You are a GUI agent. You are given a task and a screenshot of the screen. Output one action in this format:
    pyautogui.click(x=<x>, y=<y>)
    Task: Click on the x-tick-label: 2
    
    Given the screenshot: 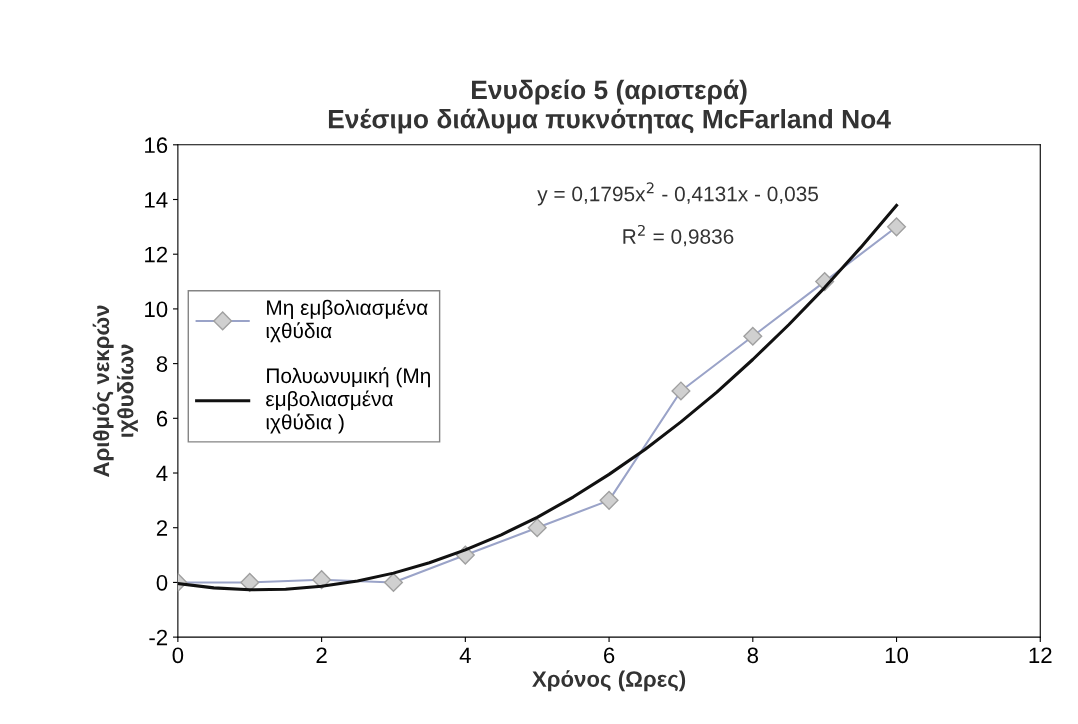 What is the action you would take?
    pyautogui.click(x=321, y=655)
    